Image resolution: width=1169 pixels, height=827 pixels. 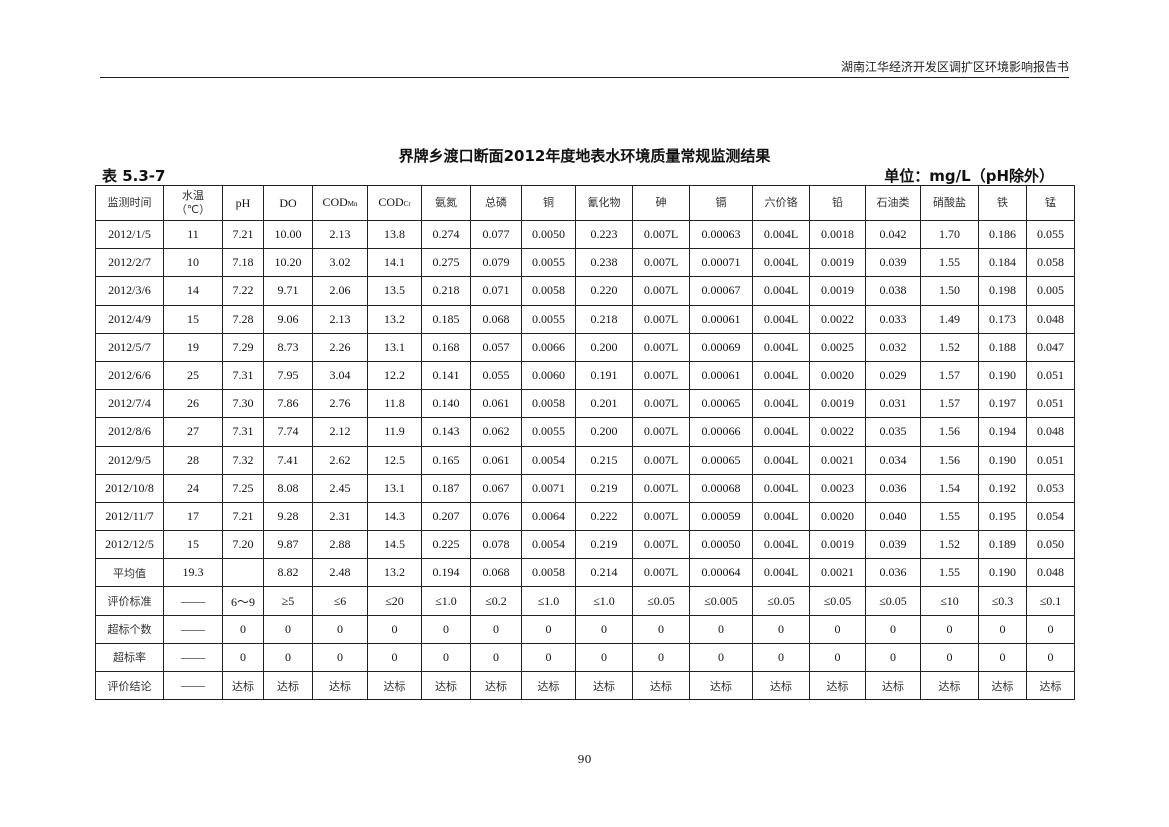 What do you see at coordinates (288, 573) in the screenshot?
I see `table-cell: 8.82` at bounding box center [288, 573].